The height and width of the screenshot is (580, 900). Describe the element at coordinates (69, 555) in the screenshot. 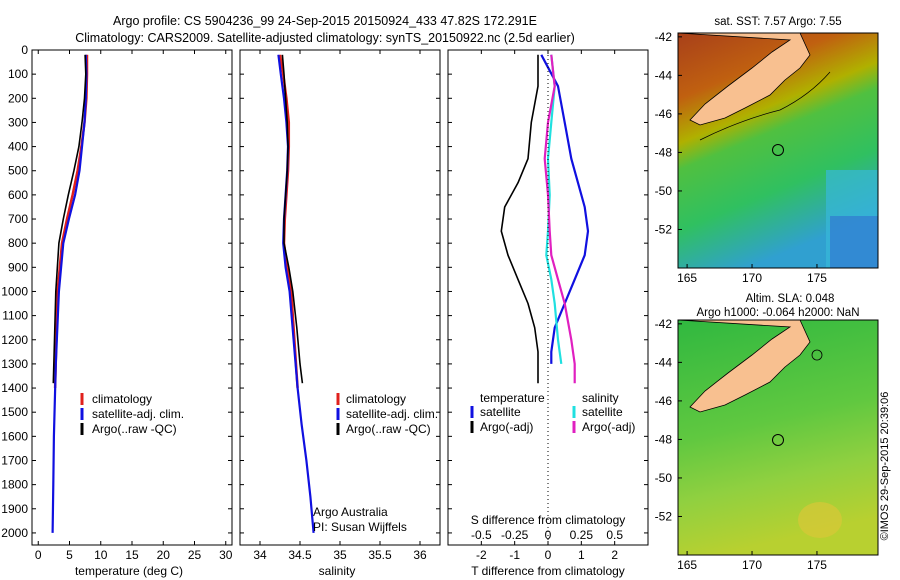

I see `x-tick-label: 5` at that location.